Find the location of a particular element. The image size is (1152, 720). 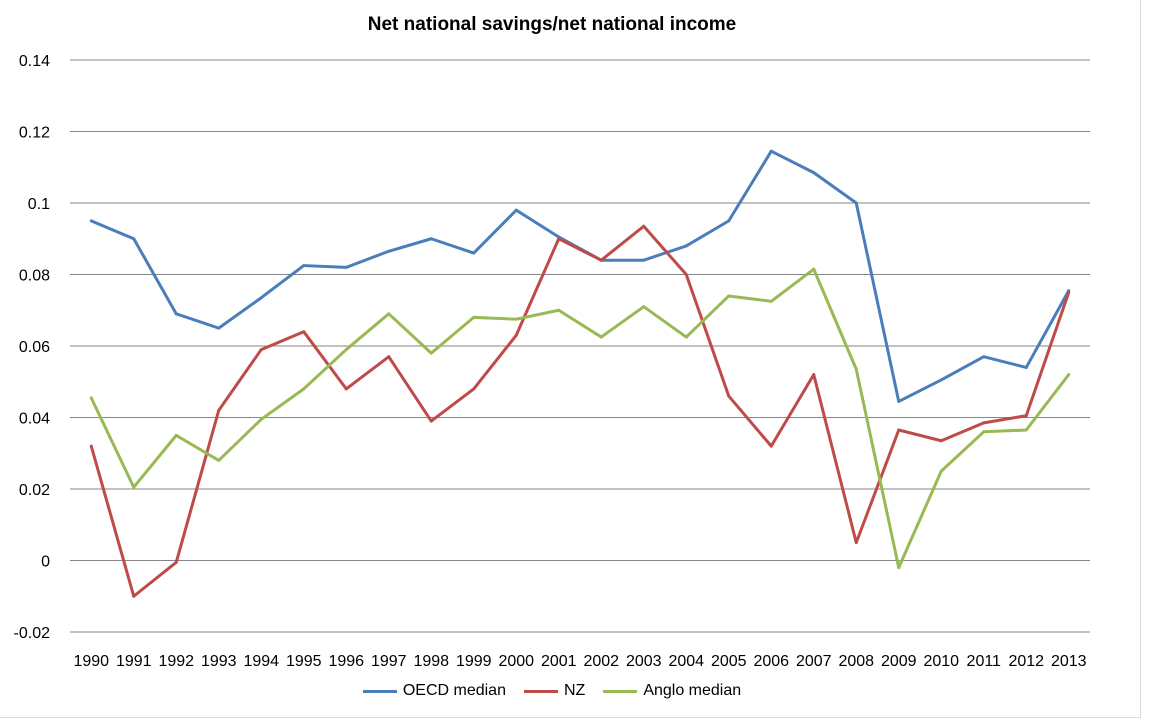

legend-item: NZ is located at coordinates (554, 691).